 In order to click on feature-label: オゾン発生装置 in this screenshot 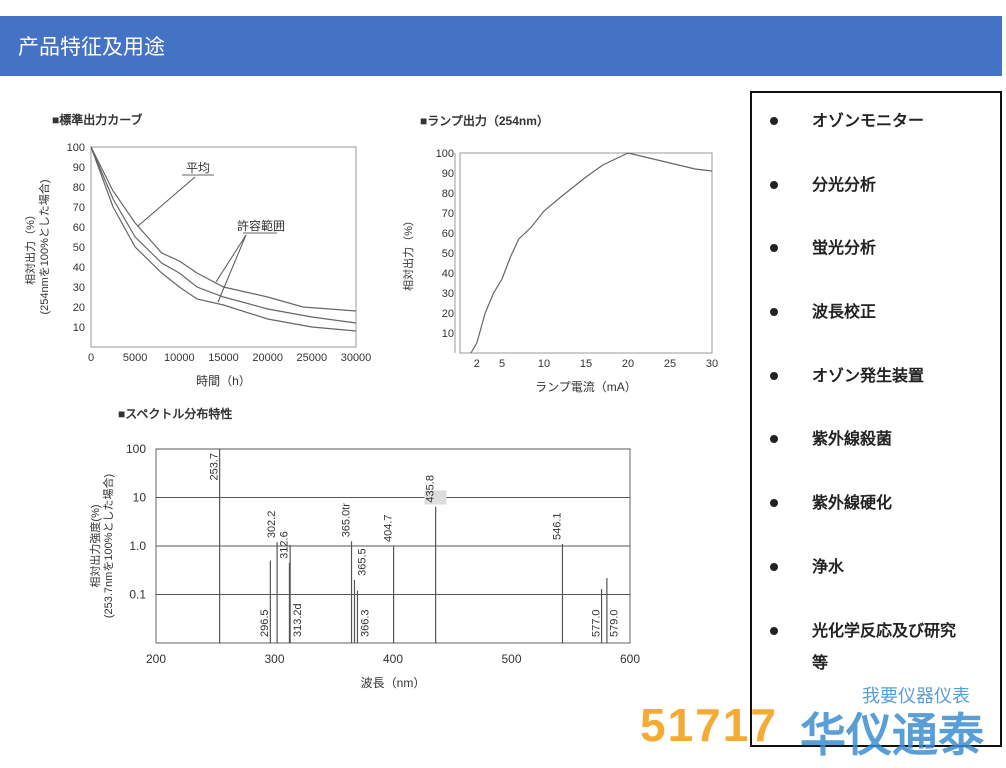, I will do `click(868, 375)`.